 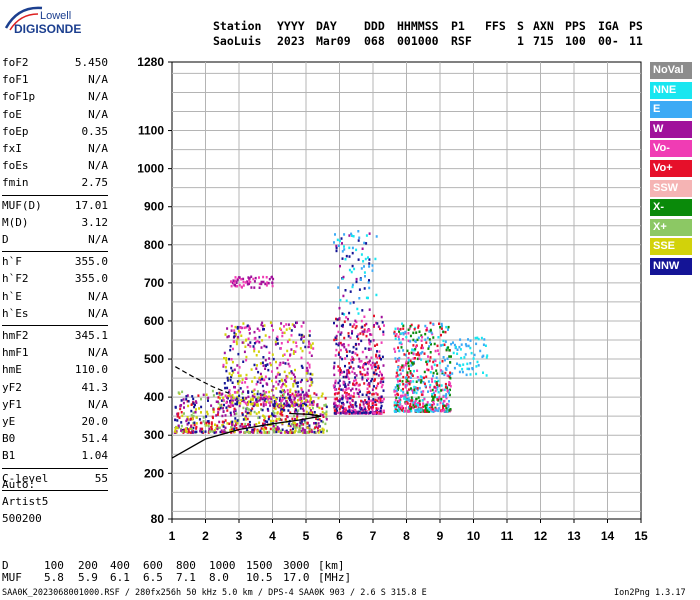 What do you see at coordinates (543, 41) in the screenshot?
I see `header-value: 715` at bounding box center [543, 41].